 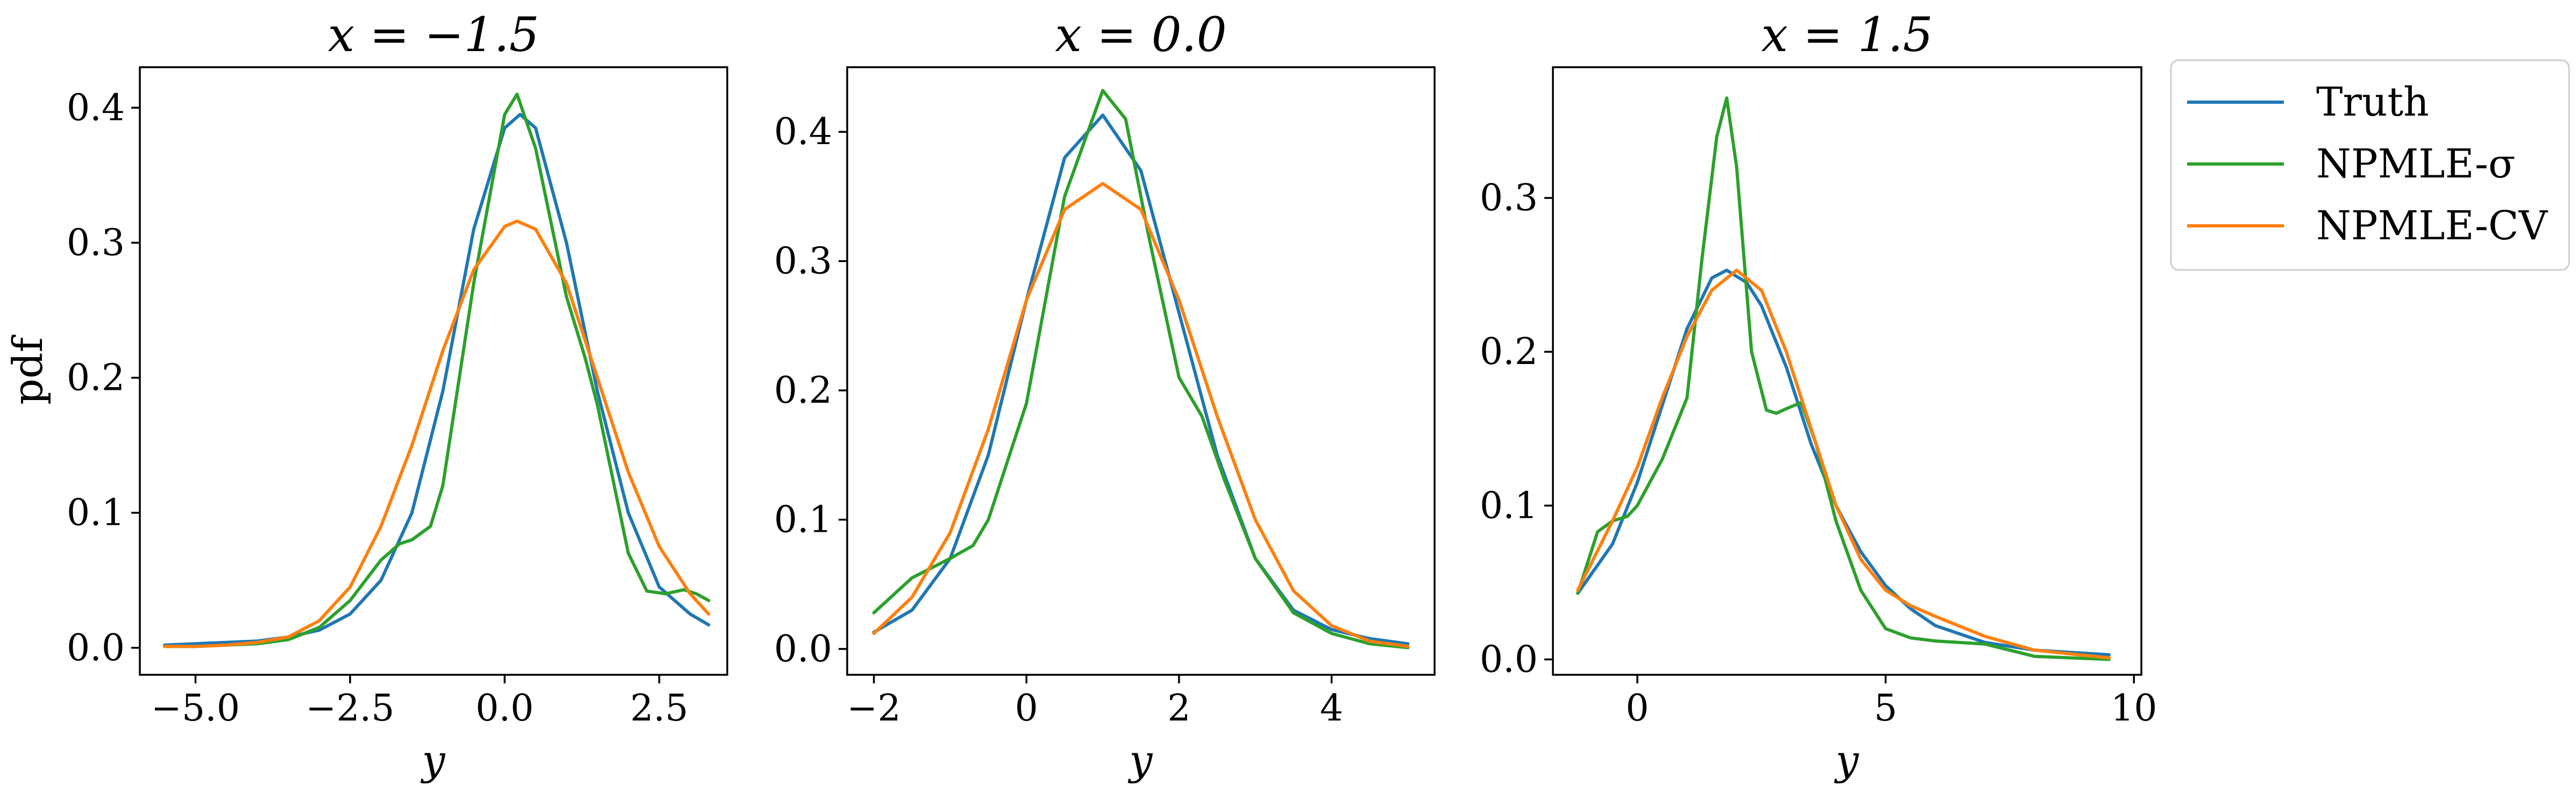 I want to click on panel-title: x = 1.5, so click(x=1847, y=34).